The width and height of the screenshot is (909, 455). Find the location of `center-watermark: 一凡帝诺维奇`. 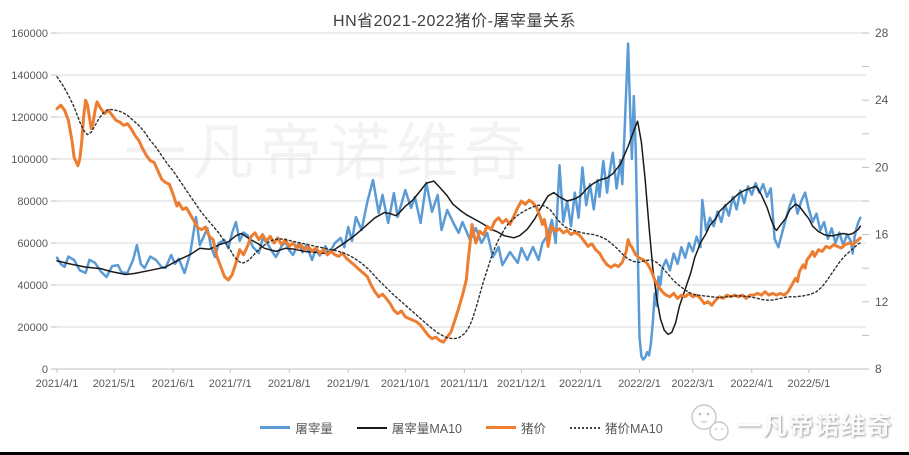

center-watermark: 一凡帝诺维奇 is located at coordinates (328, 153).